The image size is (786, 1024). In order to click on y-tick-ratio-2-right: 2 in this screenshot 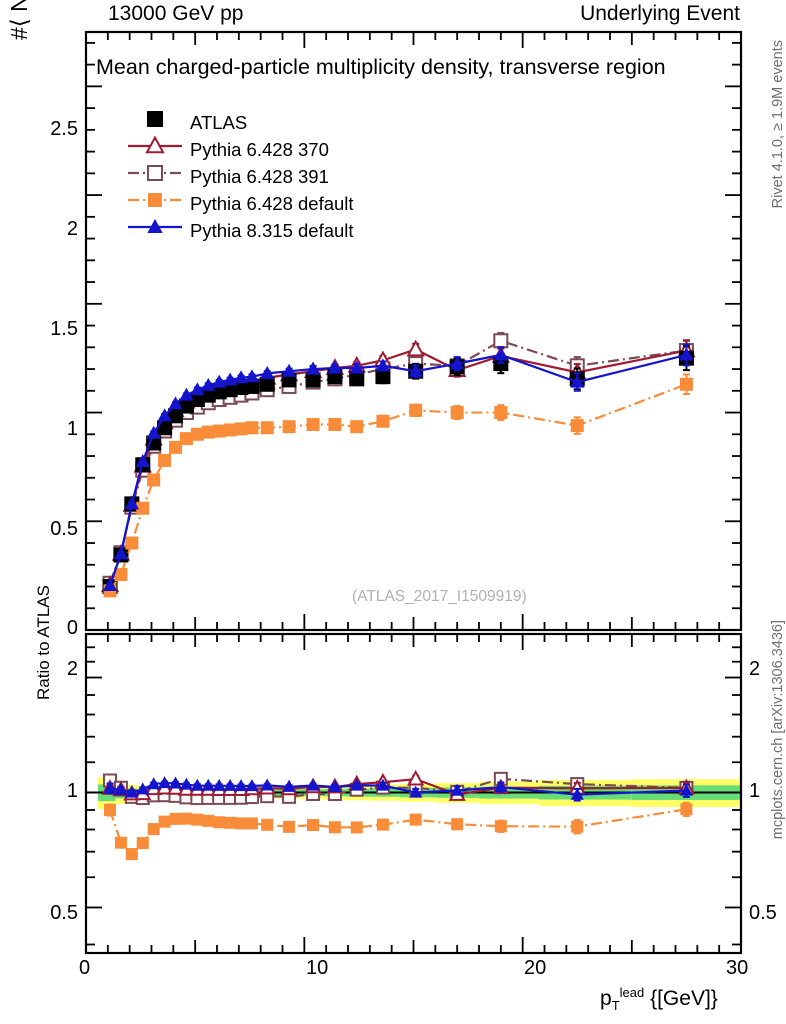, I will do `click(755, 669)`.